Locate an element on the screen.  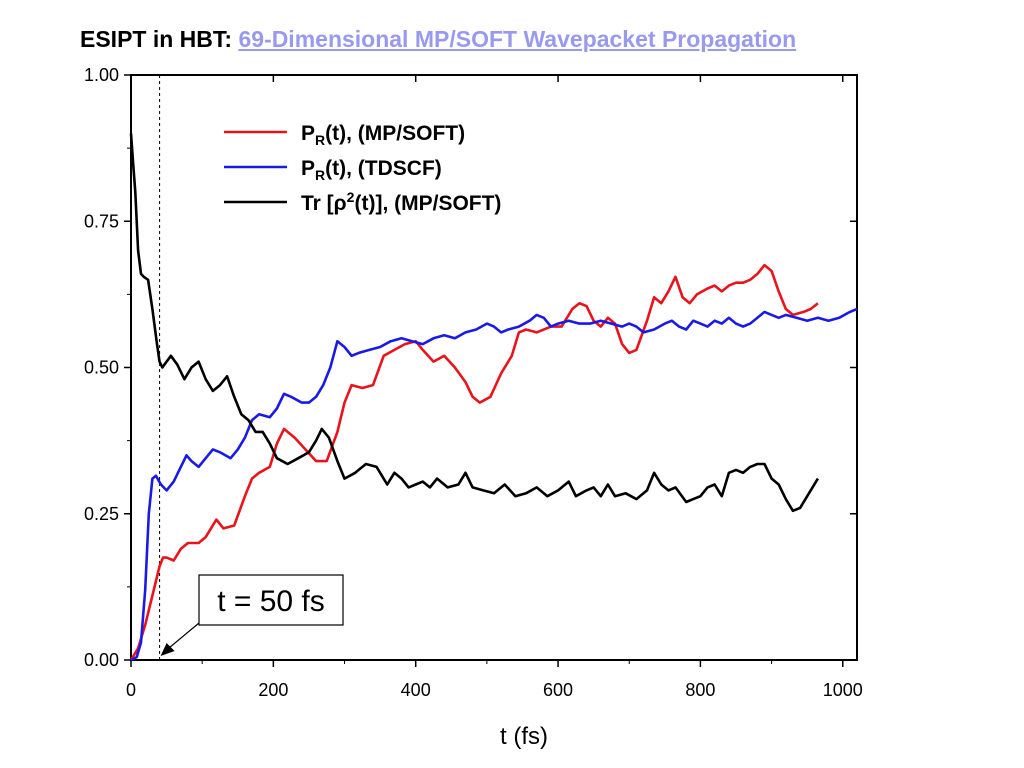
x-tick-label: 200 is located at coordinates (273, 690).